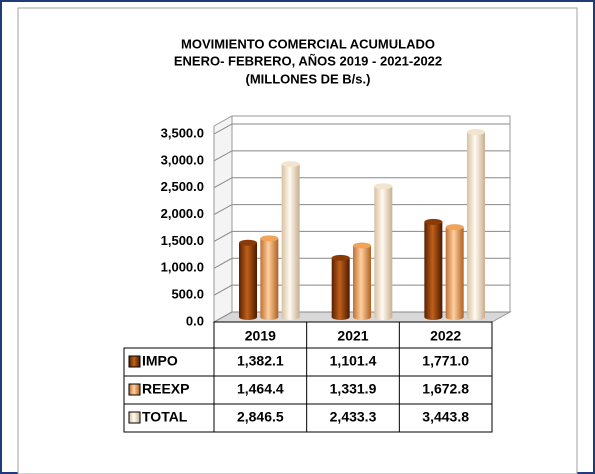 The height and width of the screenshot is (474, 595). I want to click on side-wall, so click(223, 219).